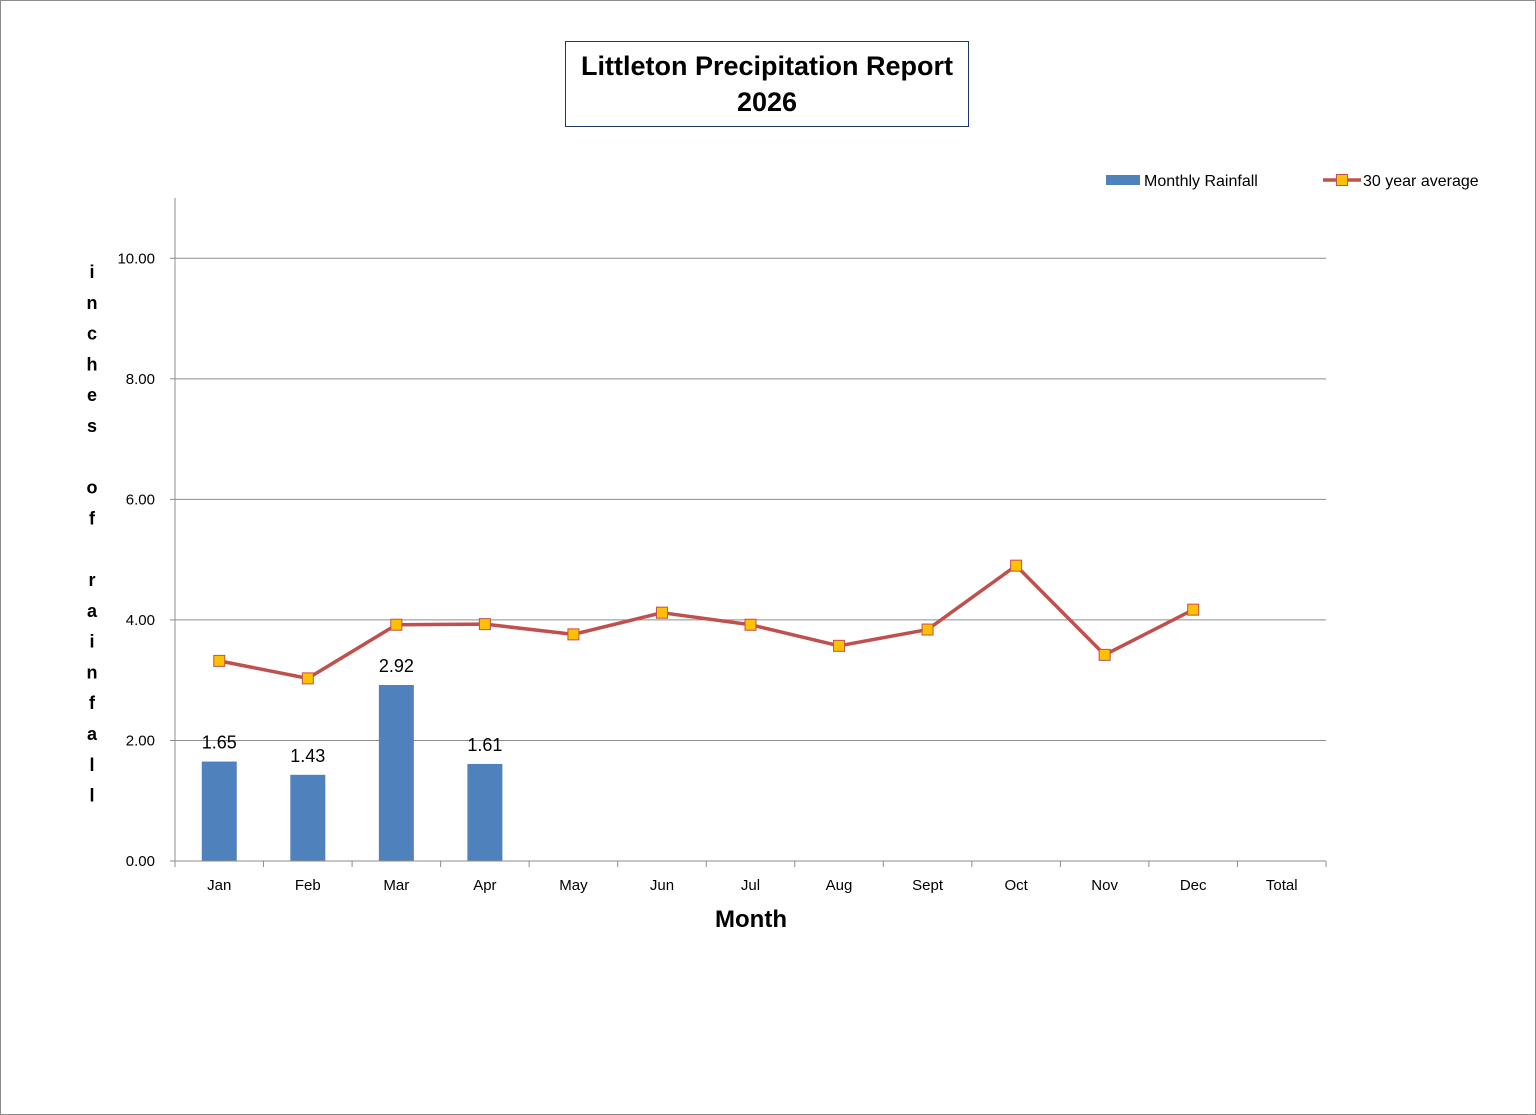 The height and width of the screenshot is (1115, 1536). Describe the element at coordinates (1123, 180) in the screenshot. I see `legend-bar-swatch` at that location.